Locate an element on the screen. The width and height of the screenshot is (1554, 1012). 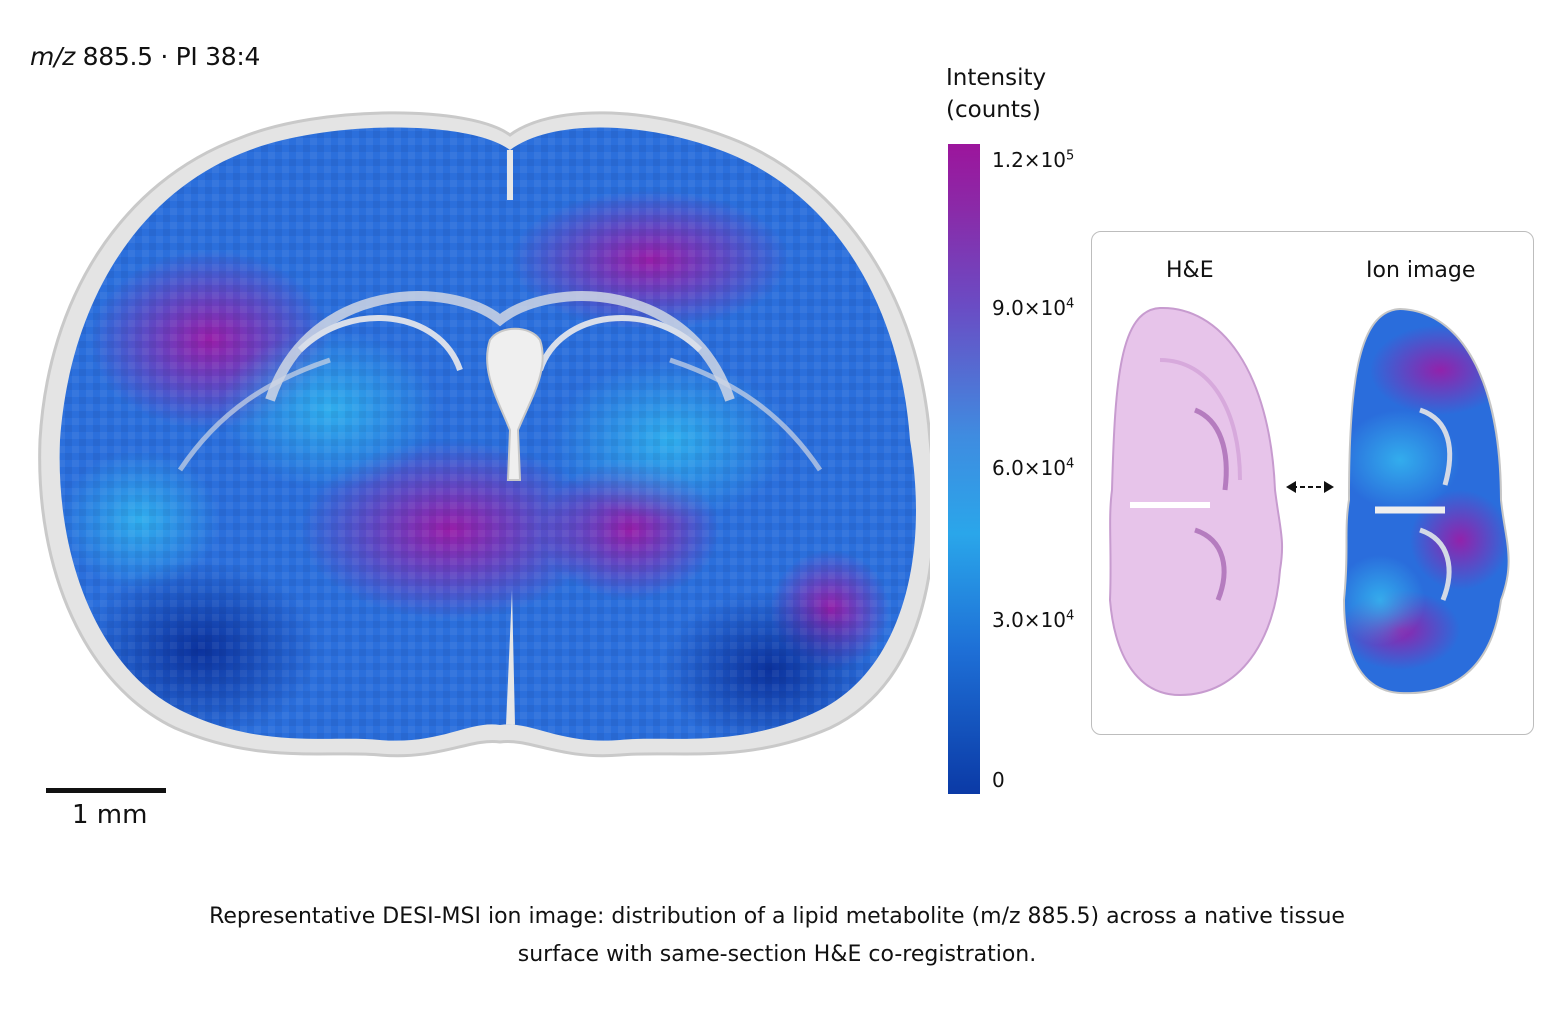
title-mz: m/z is located at coordinates (52, 56).